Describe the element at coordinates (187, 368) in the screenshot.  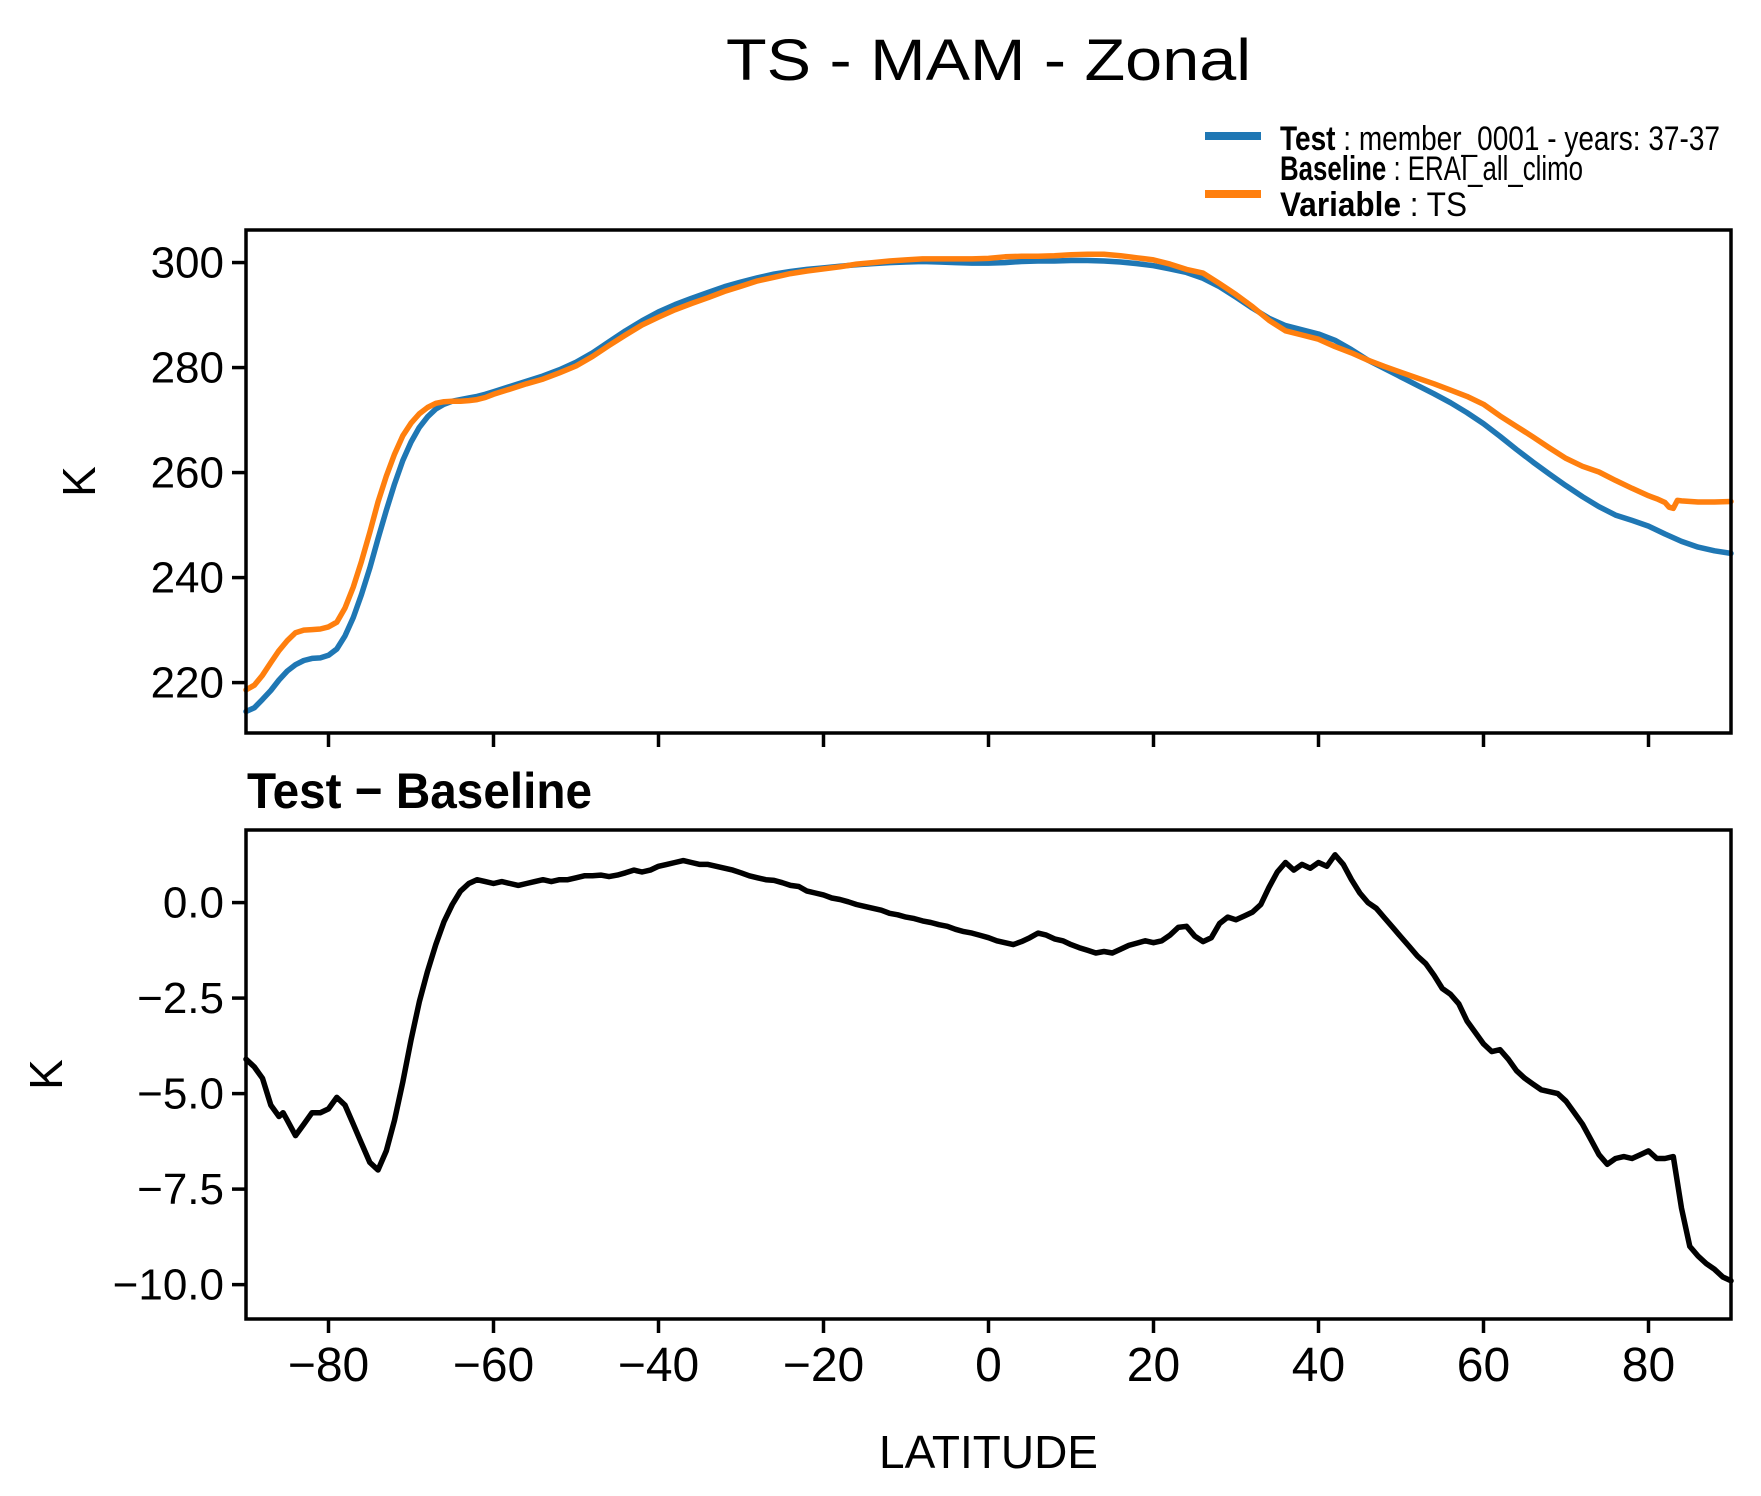
I see `y-tick-label: 280` at that location.